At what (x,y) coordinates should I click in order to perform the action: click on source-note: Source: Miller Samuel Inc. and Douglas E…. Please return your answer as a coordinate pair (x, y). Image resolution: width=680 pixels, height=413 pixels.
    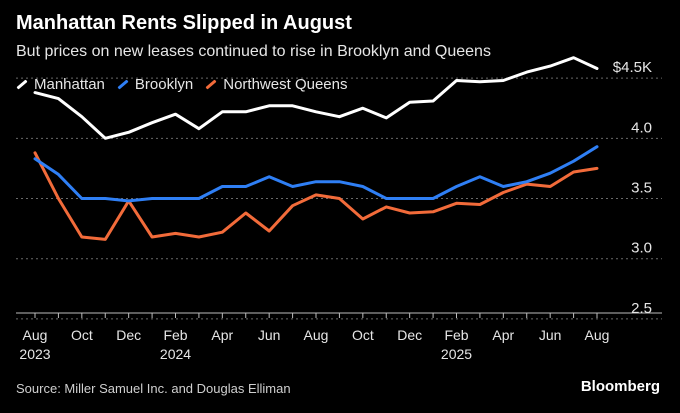
    Looking at the image, I should click on (153, 388).